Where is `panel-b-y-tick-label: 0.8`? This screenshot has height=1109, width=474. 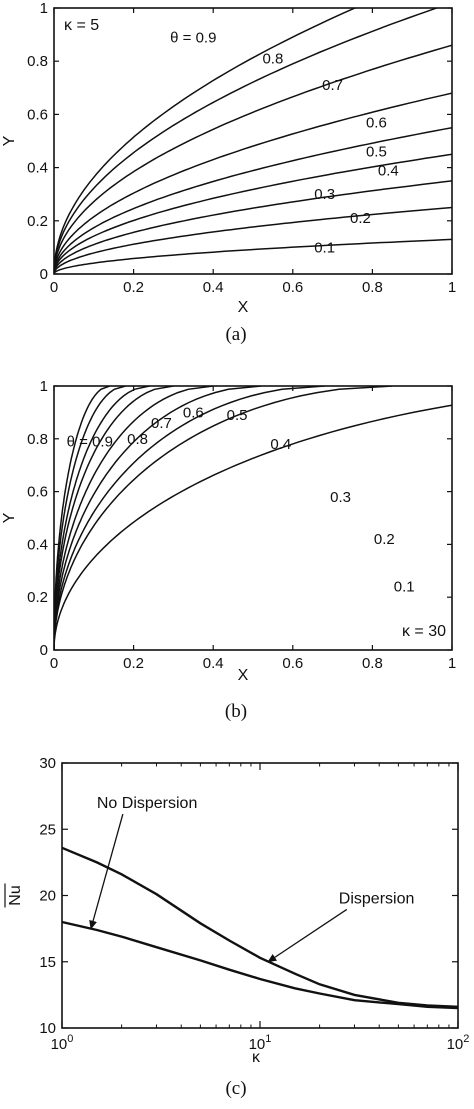 panel-b-y-tick-label: 0.8 is located at coordinates (37, 439).